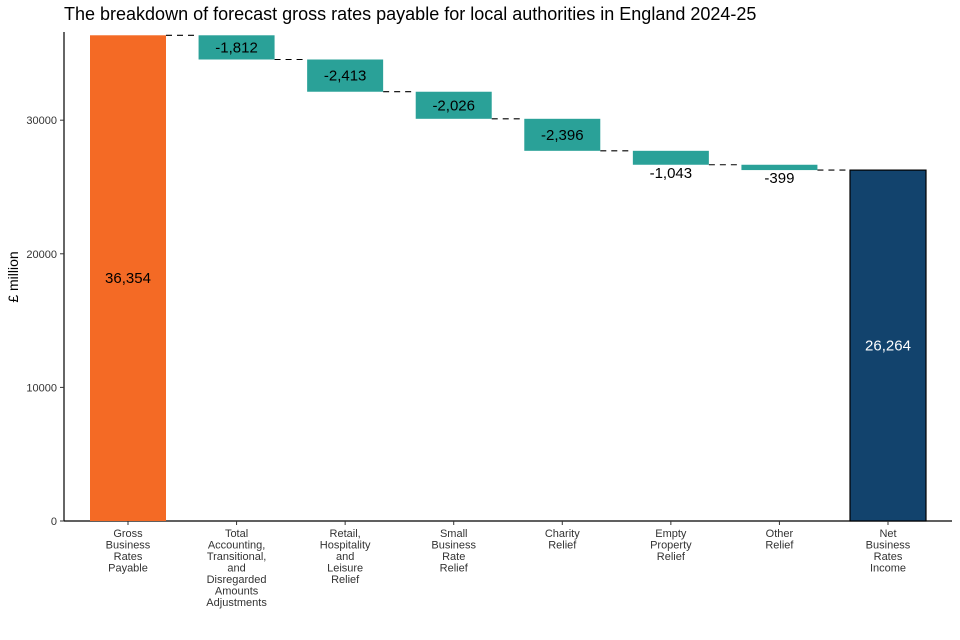 This screenshot has height=640, width=960. What do you see at coordinates (128, 569) in the screenshot?
I see `x-tick-label-line: Payable` at bounding box center [128, 569].